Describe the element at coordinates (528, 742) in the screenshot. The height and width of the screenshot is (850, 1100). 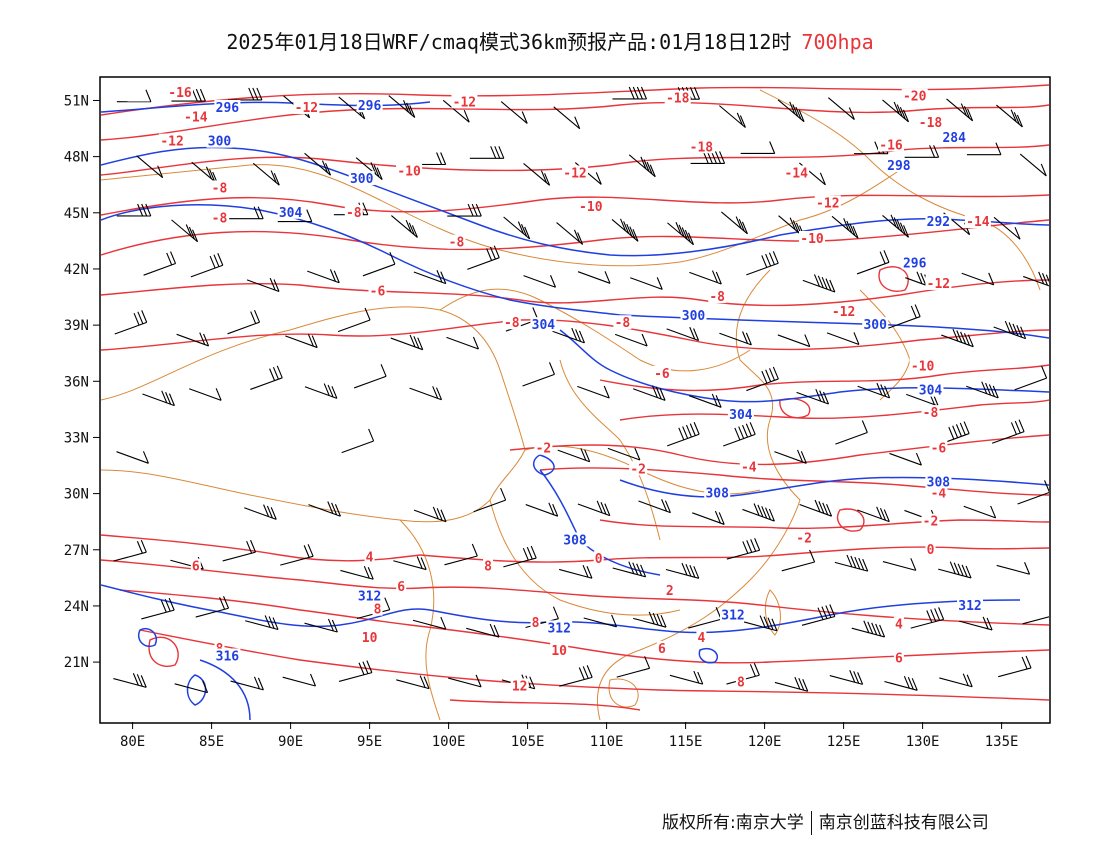
I see `x-tick-label: 105E` at that location.